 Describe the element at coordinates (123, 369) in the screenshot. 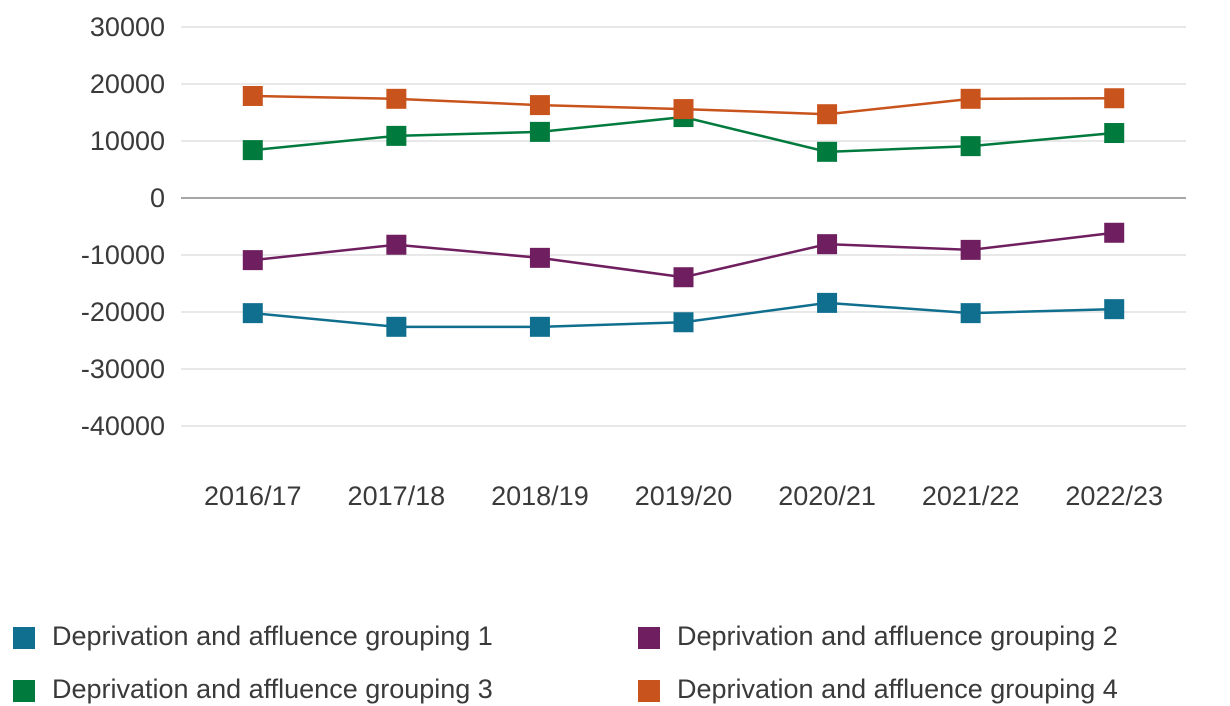

I see `y-tick-label: -30000` at that location.